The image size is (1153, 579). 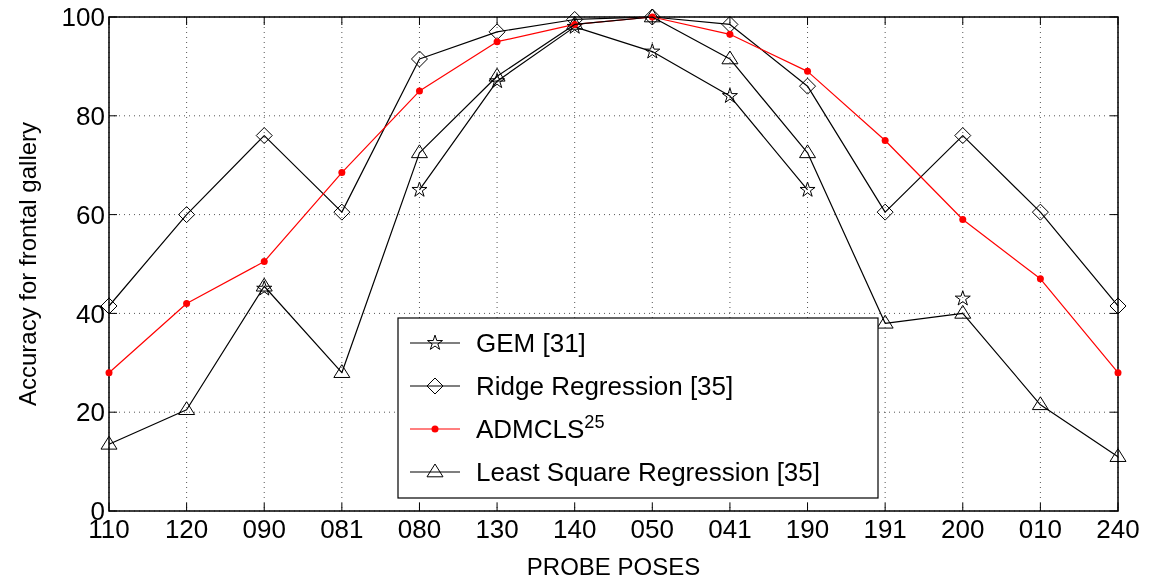 I want to click on y-tick-label: 20, so click(x=90, y=412).